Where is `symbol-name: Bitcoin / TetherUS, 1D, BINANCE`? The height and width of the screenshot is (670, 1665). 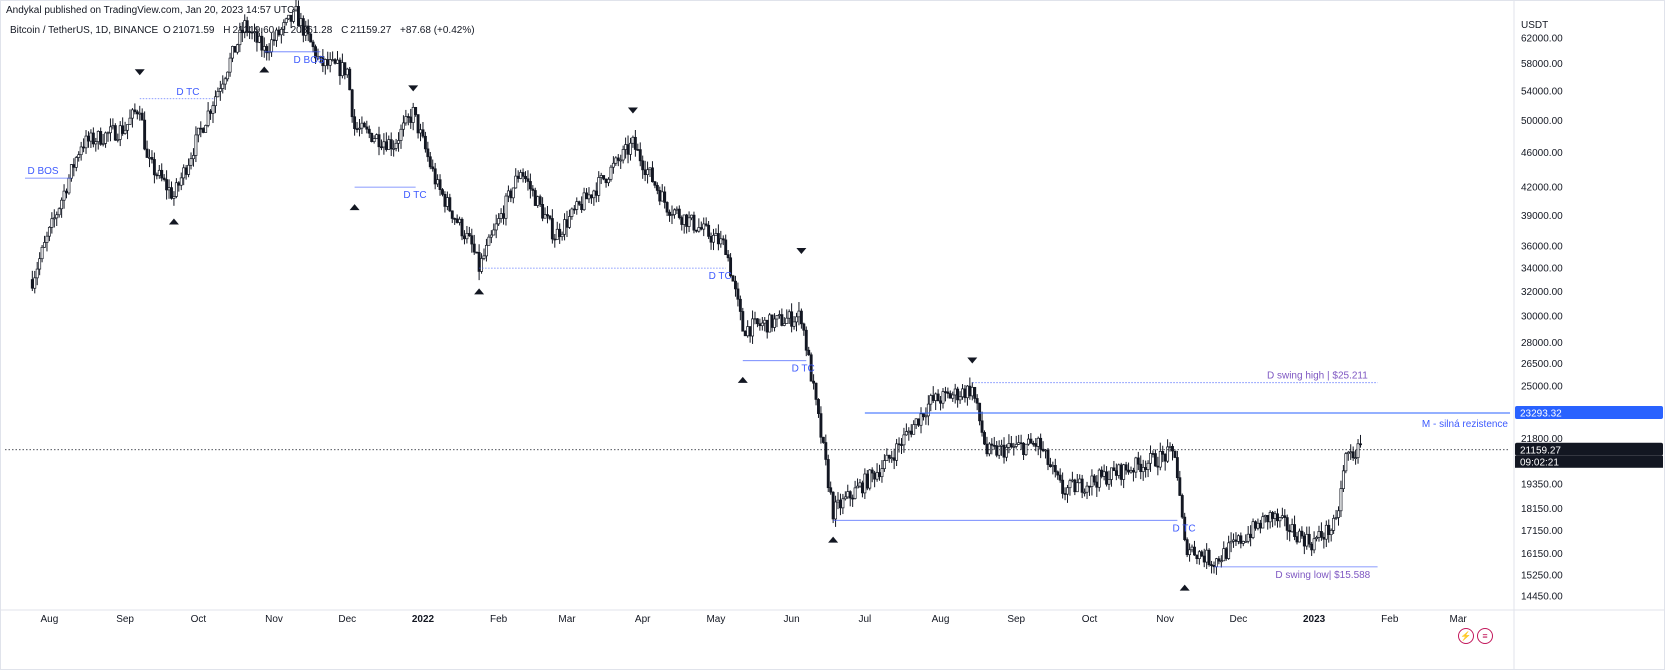
symbol-name: Bitcoin / TetherUS, 1D, BINANCE is located at coordinates (84, 30).